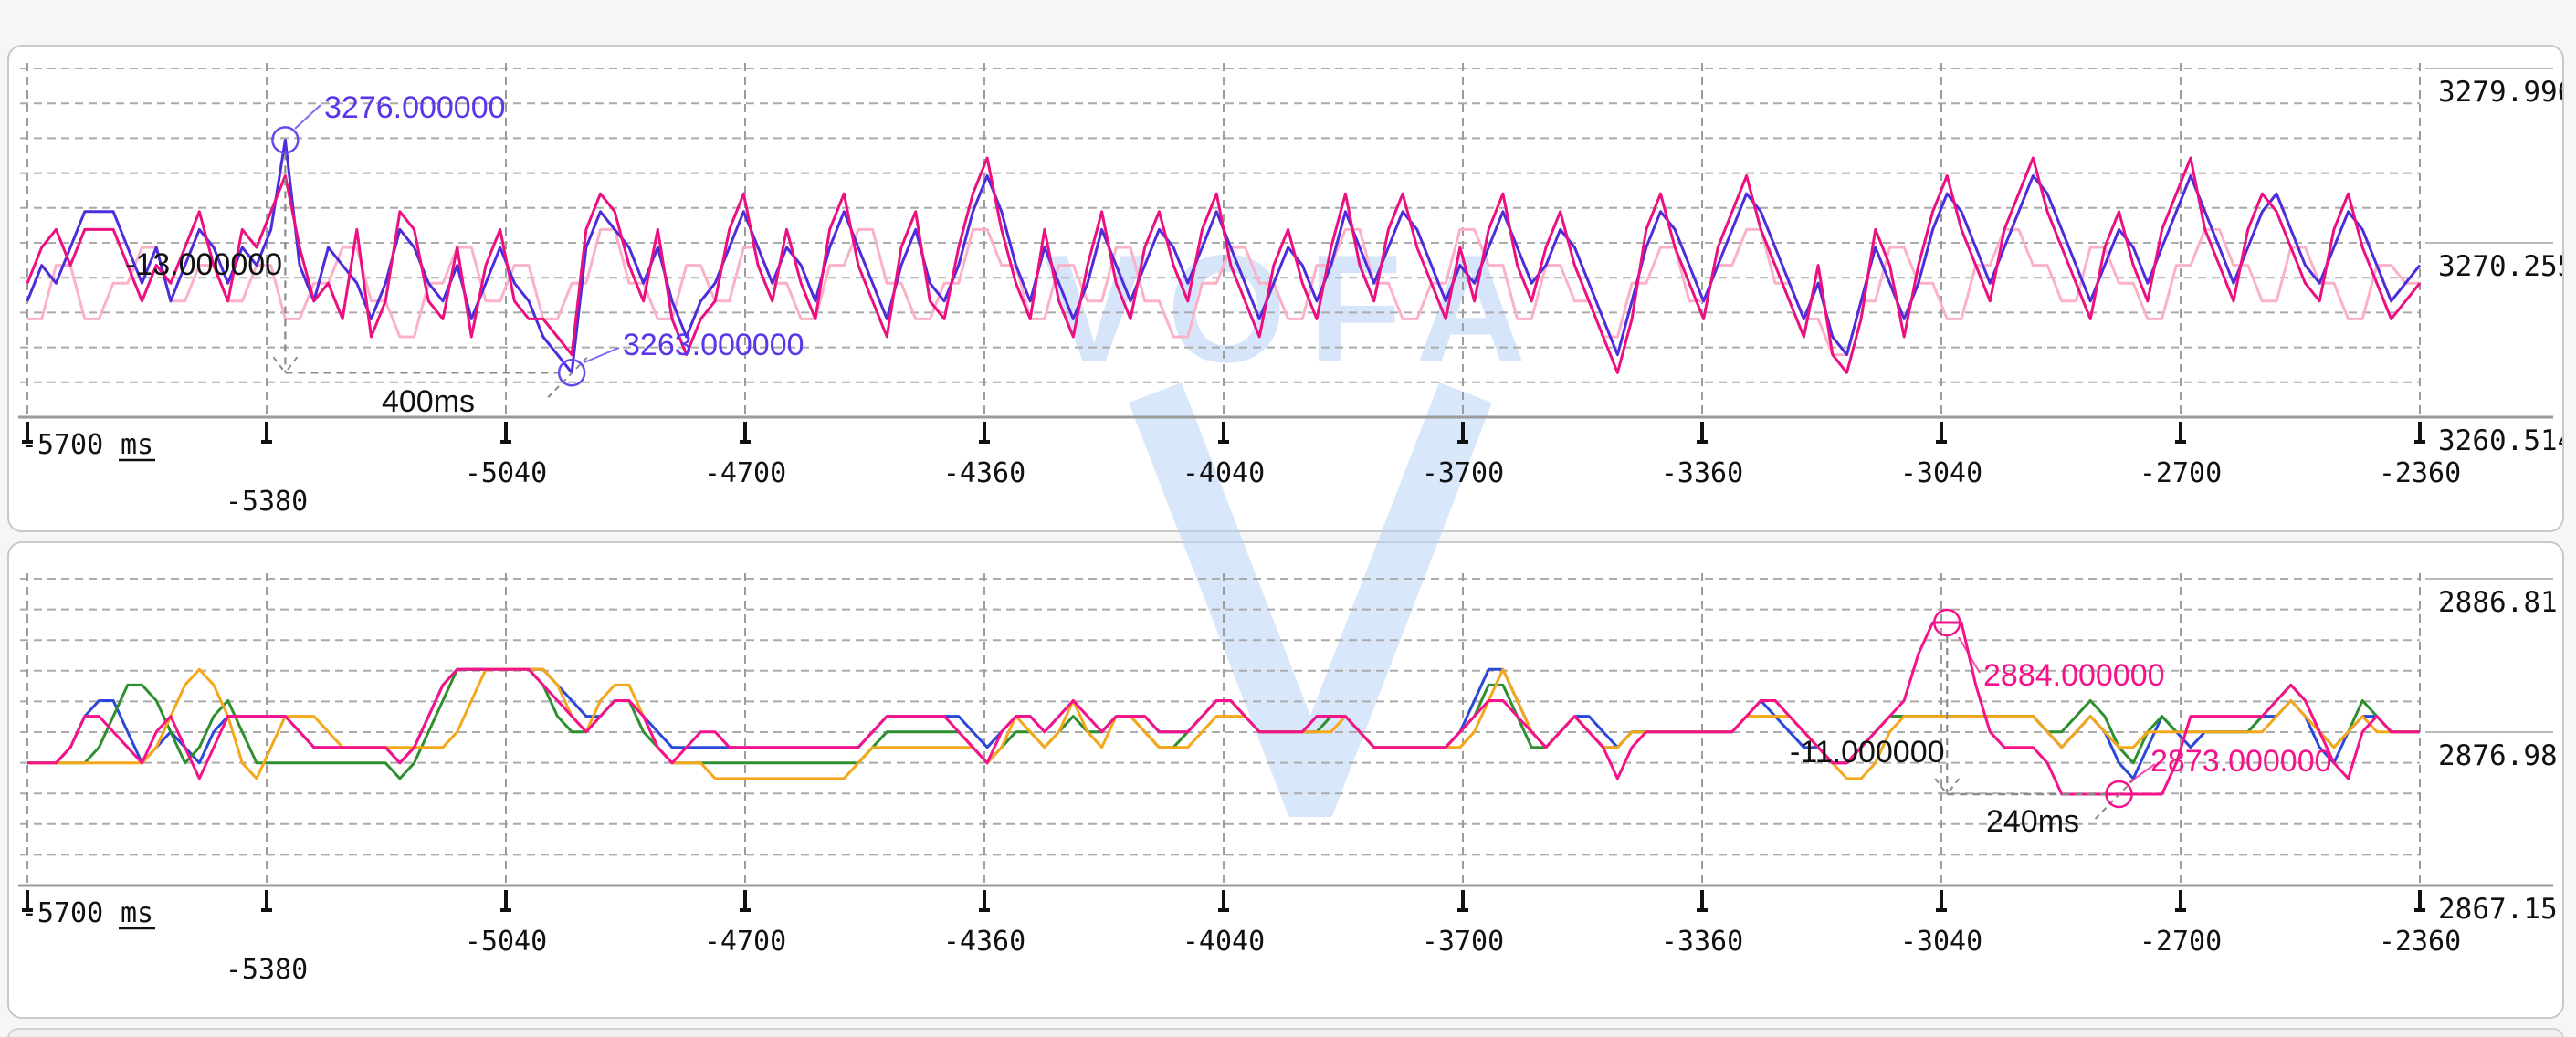  What do you see at coordinates (713, 345) in the screenshot?
I see `annotation-label: 3263.000000` at bounding box center [713, 345].